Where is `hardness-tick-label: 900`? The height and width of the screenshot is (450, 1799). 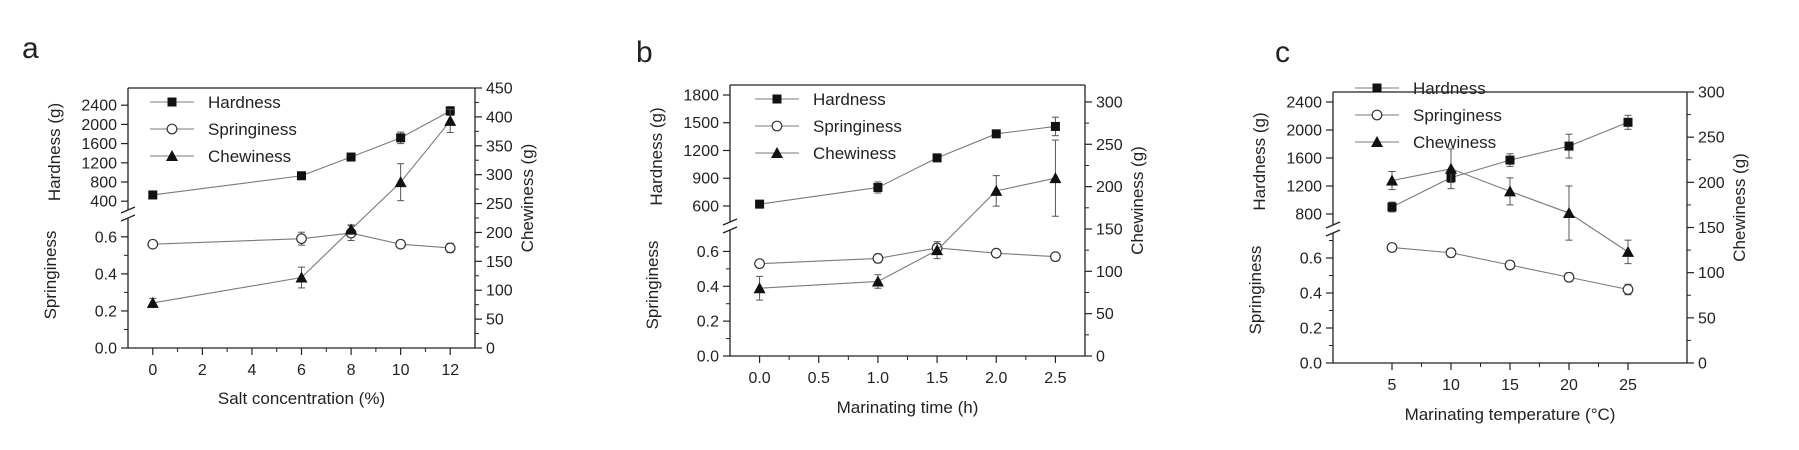
hardness-tick-label: 900 is located at coordinates (705, 179).